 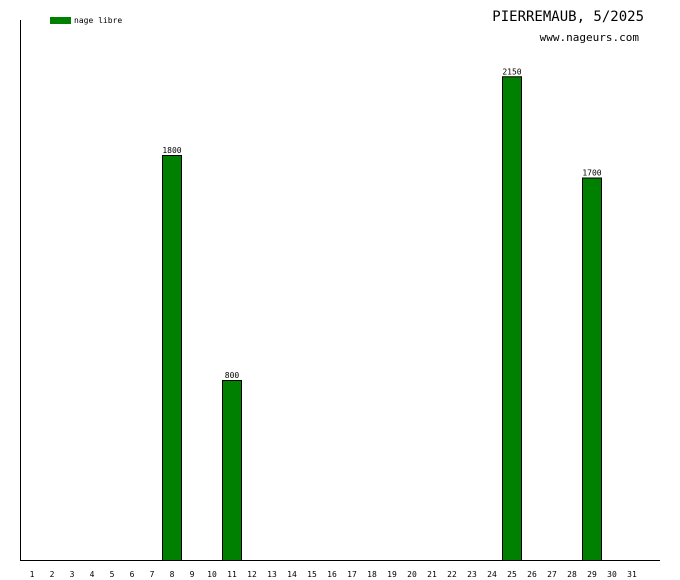 I want to click on x-tick-label: 24, so click(x=492, y=574).